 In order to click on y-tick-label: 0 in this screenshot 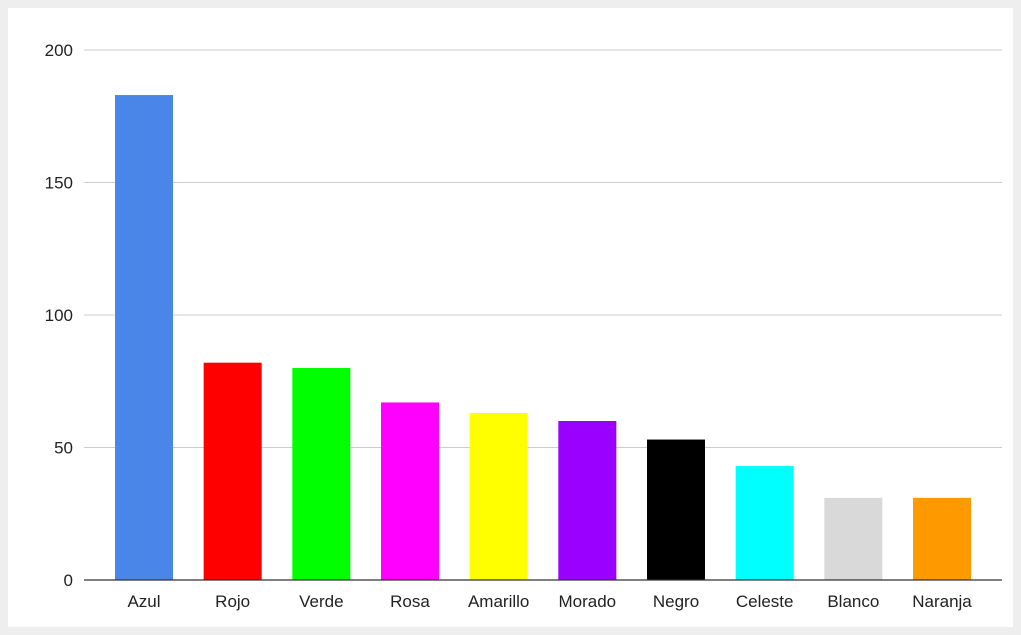, I will do `click(68, 580)`.